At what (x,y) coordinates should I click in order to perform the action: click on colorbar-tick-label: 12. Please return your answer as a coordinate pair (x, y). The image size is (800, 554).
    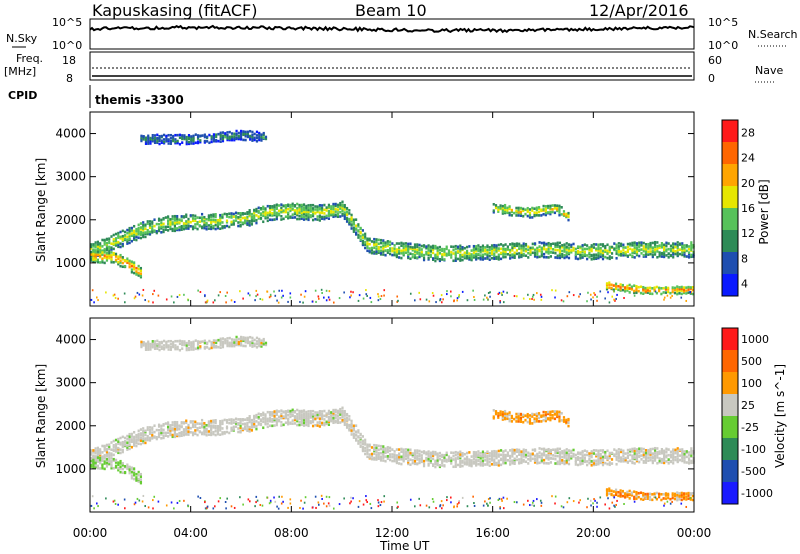
    Looking at the image, I should click on (748, 233).